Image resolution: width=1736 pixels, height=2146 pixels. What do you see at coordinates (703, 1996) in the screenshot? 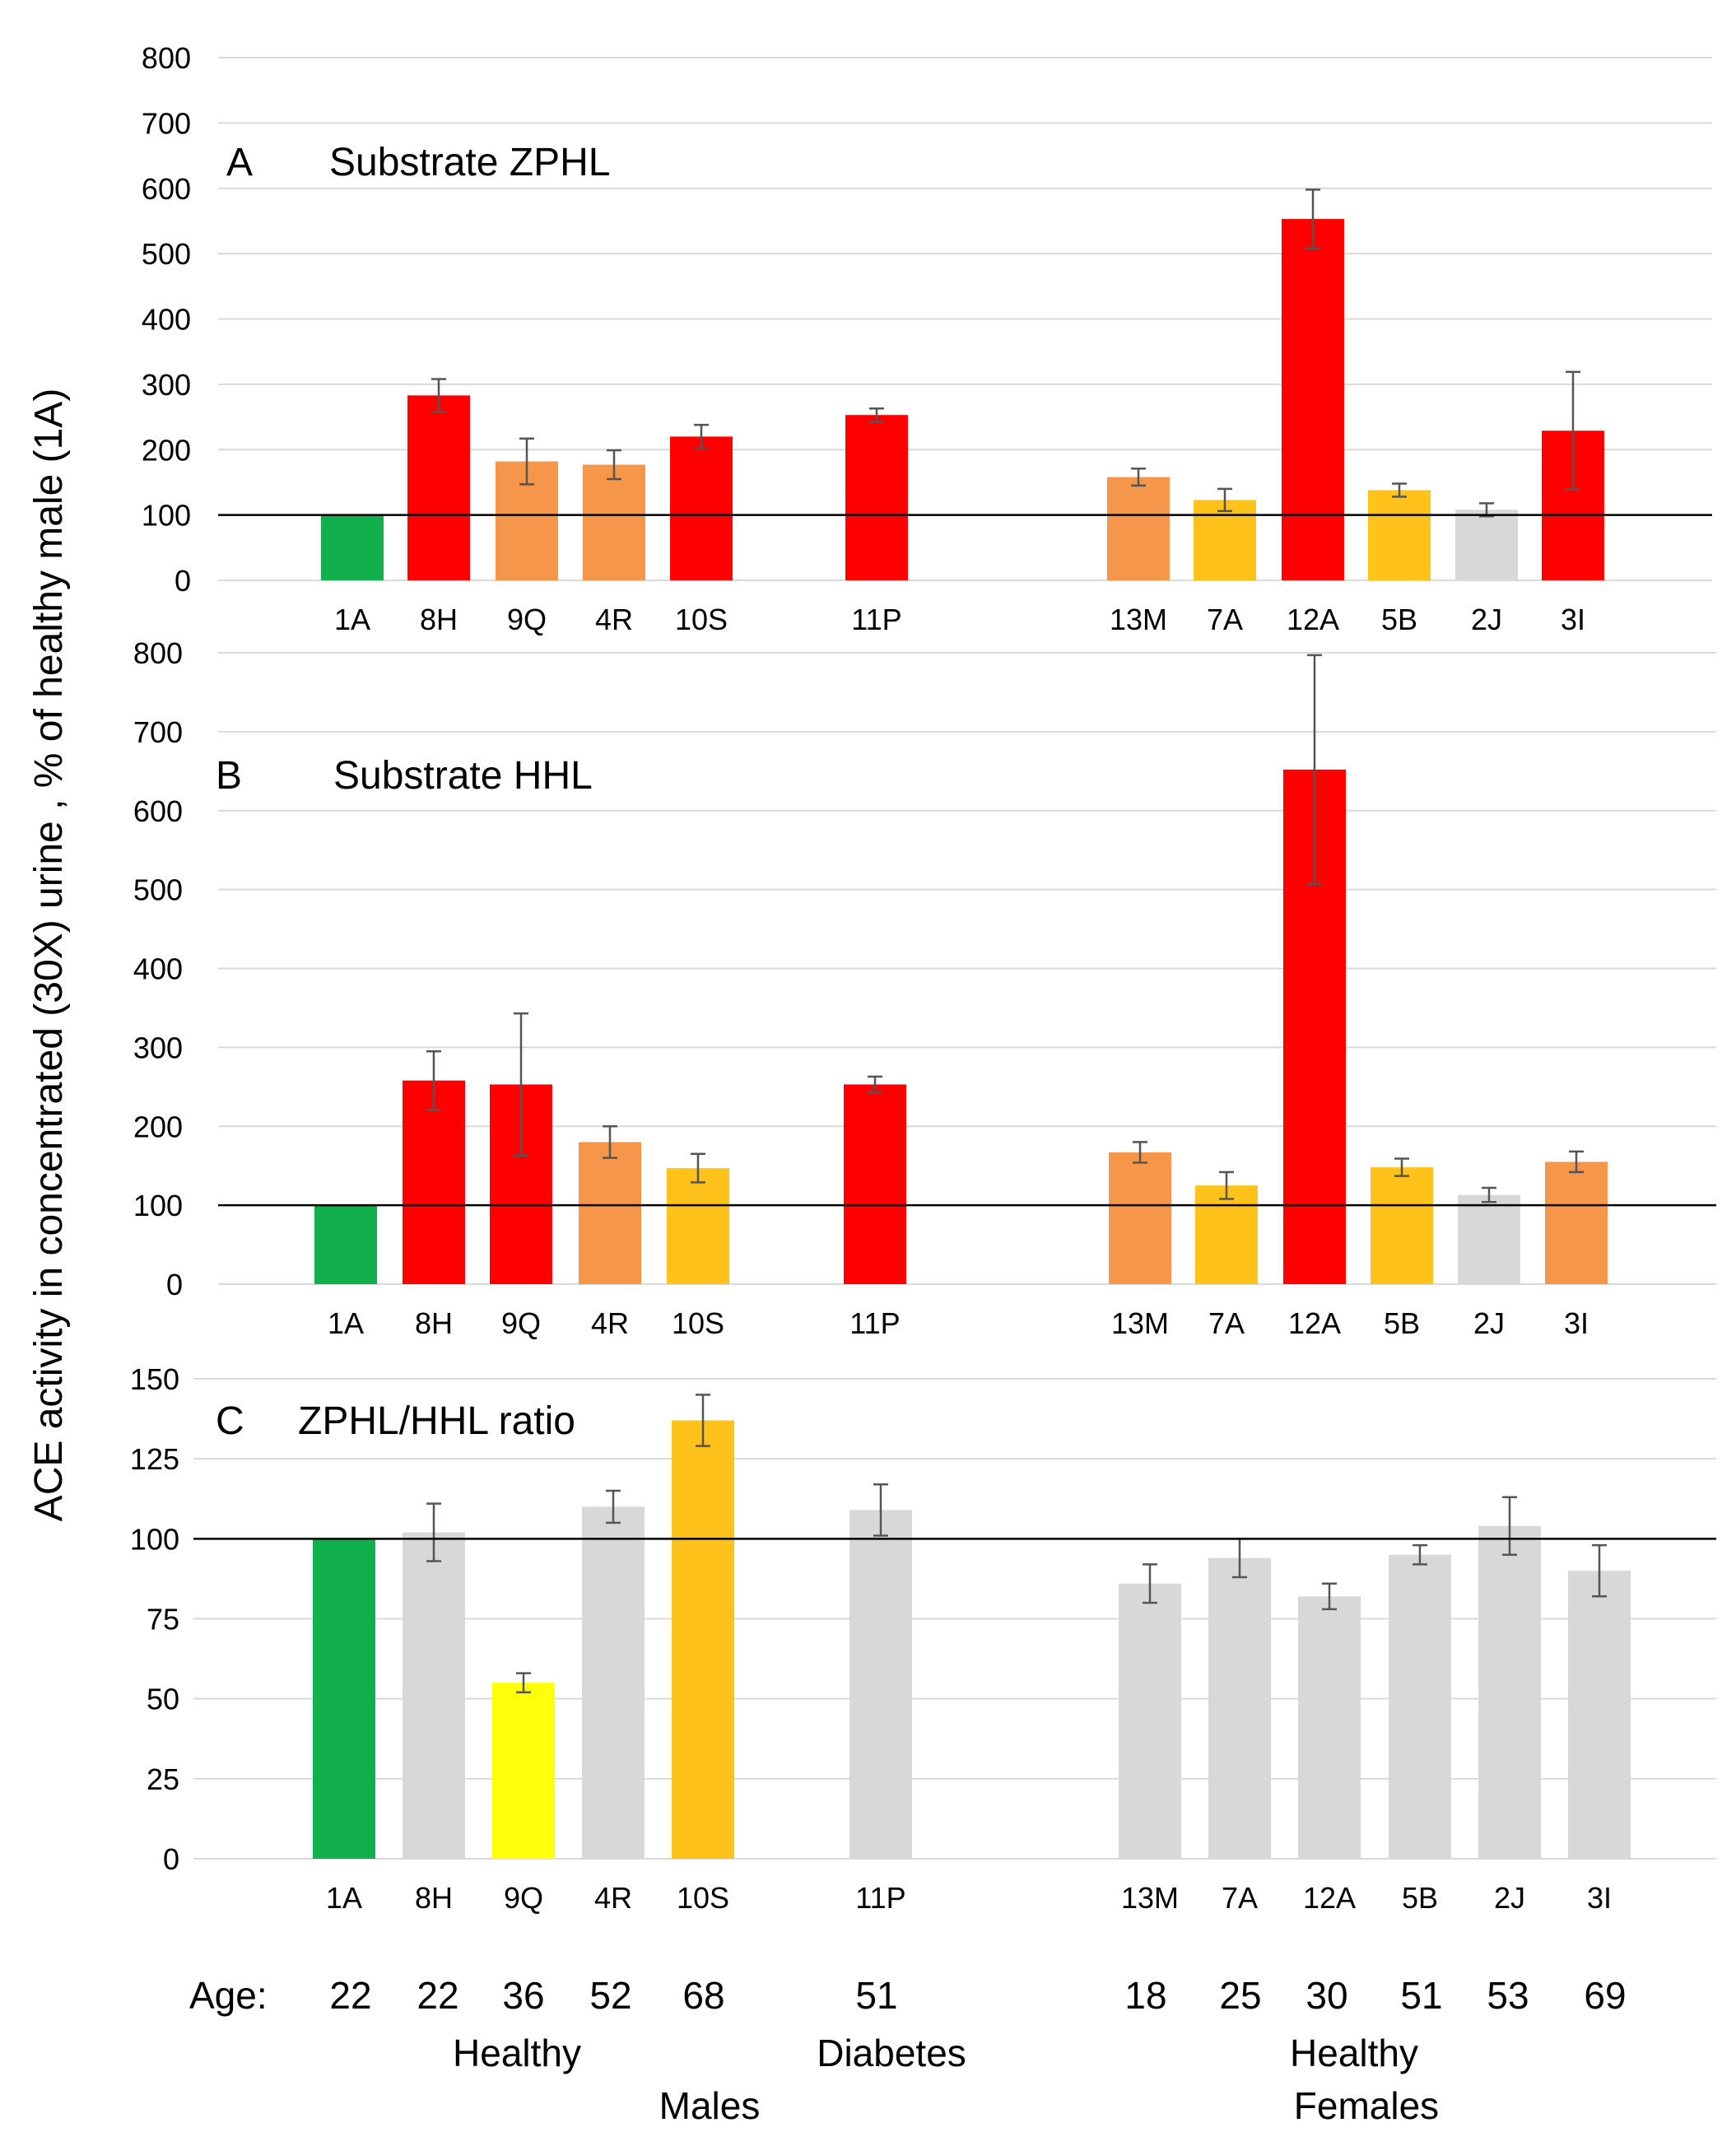
I see `age-value: 68` at bounding box center [703, 1996].